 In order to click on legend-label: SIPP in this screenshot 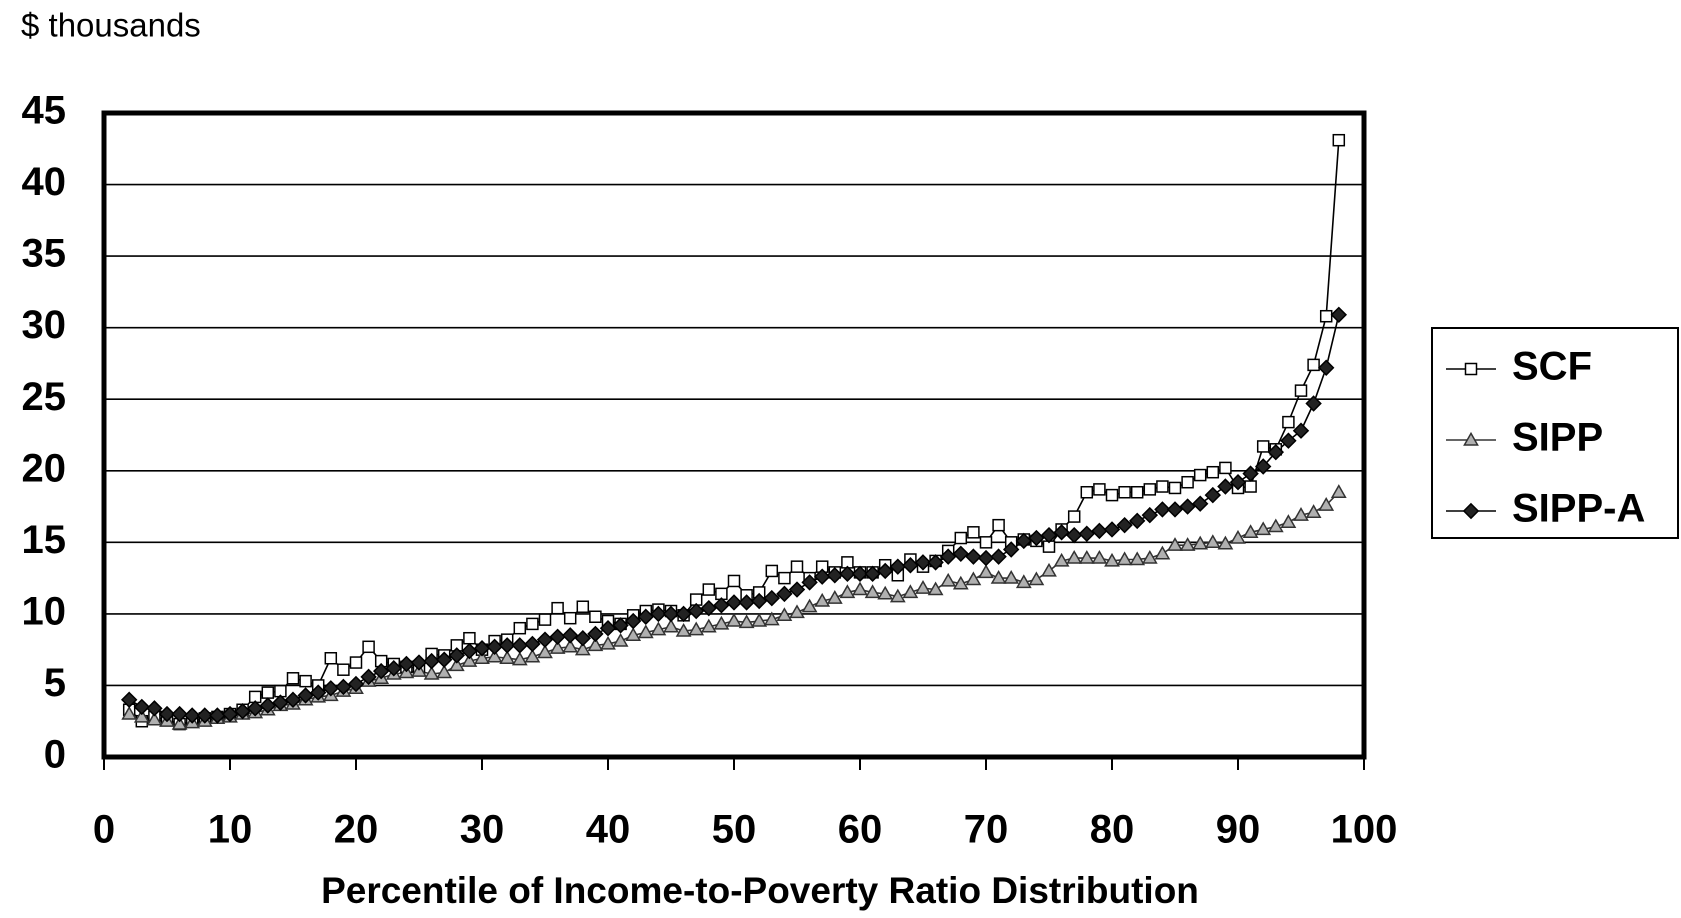, I will do `click(1557, 438)`.